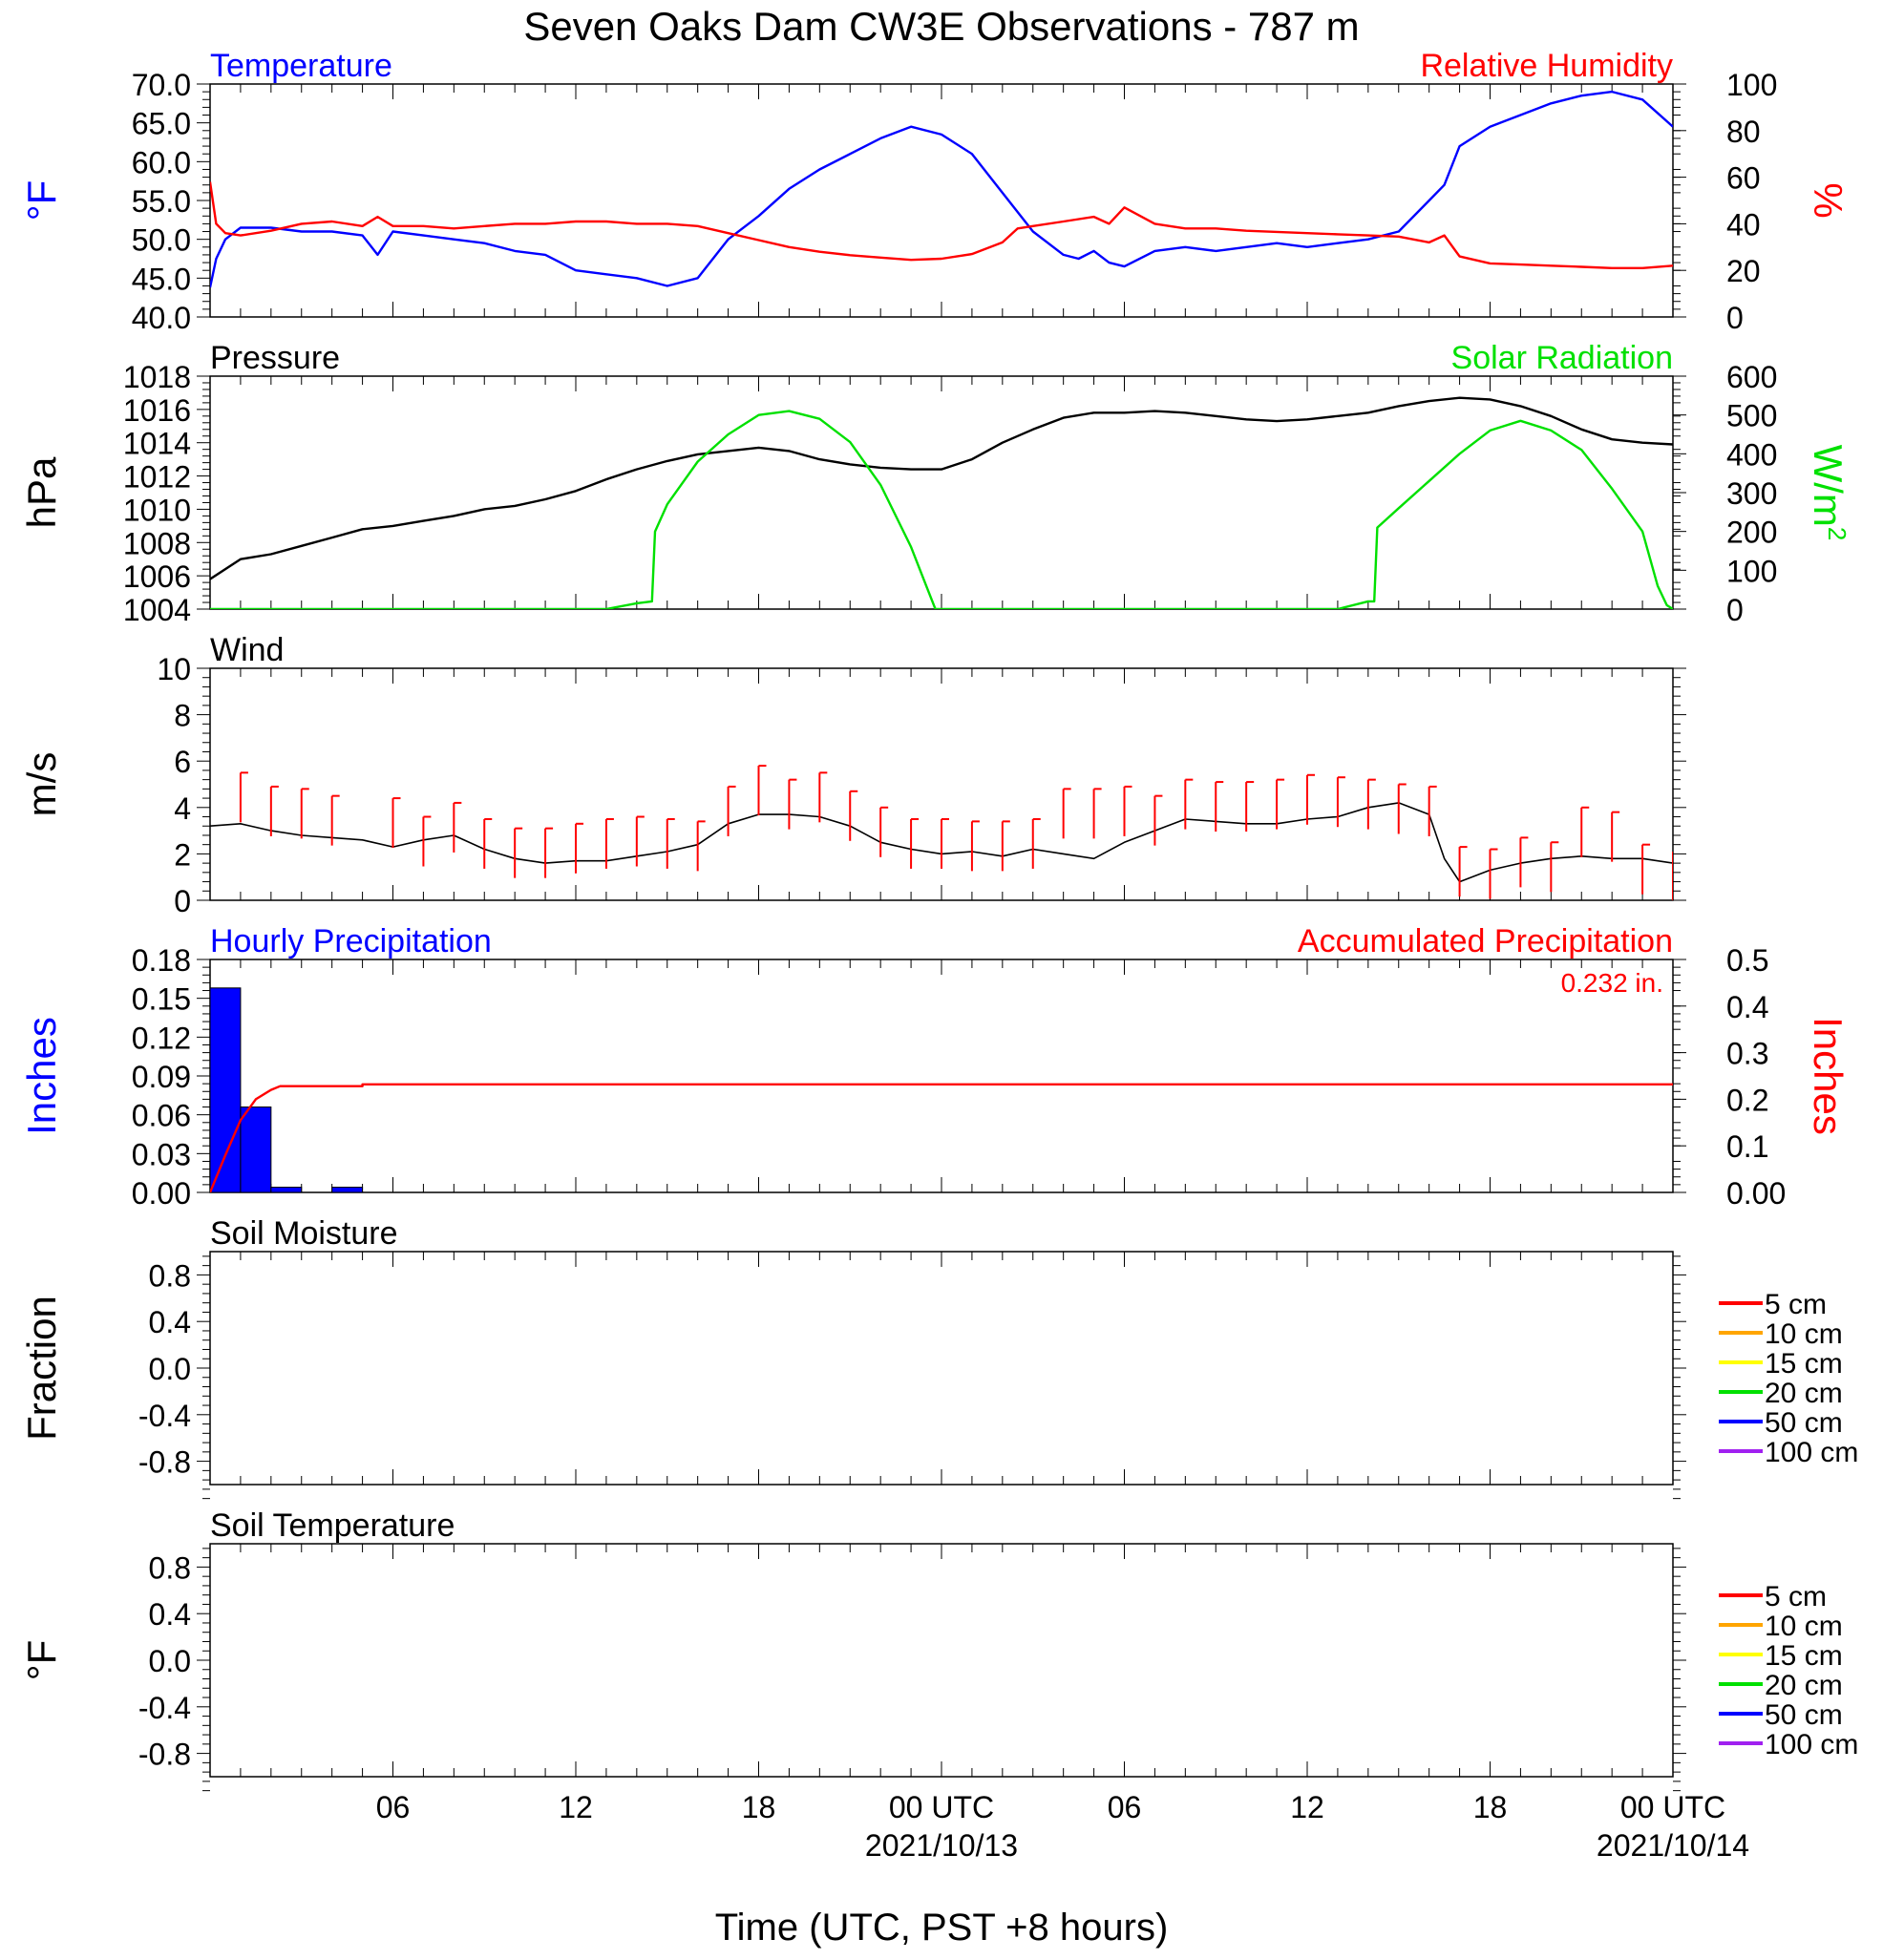 The image size is (1883, 1960). What do you see at coordinates (941, 488) in the screenshot?
I see `series-line-pressure` at bounding box center [941, 488].